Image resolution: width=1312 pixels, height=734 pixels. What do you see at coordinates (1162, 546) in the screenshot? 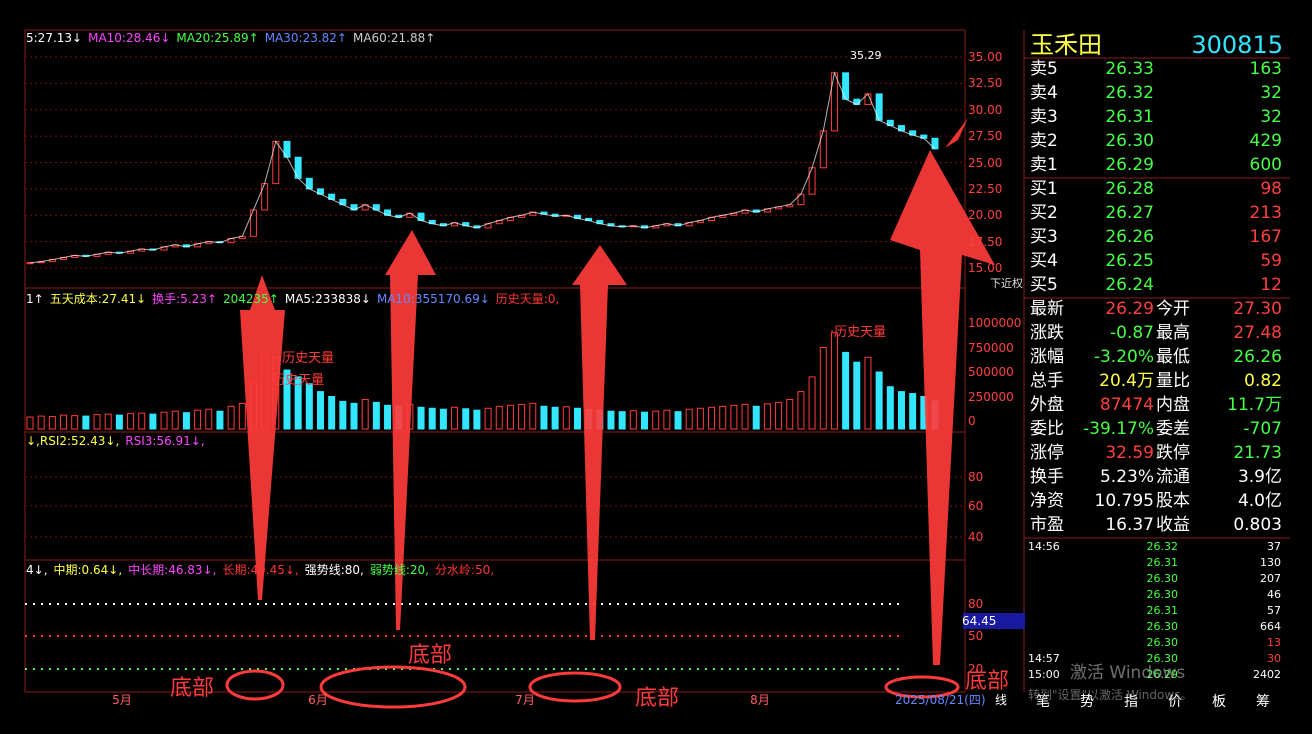
I see `tick-price: 26.32` at bounding box center [1162, 546].